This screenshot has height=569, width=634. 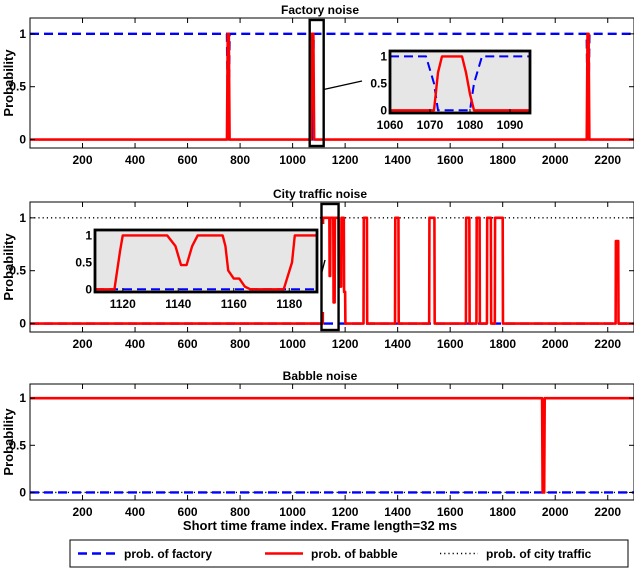 I want to click on inset-x-tick-label: 1080, so click(x=470, y=125).